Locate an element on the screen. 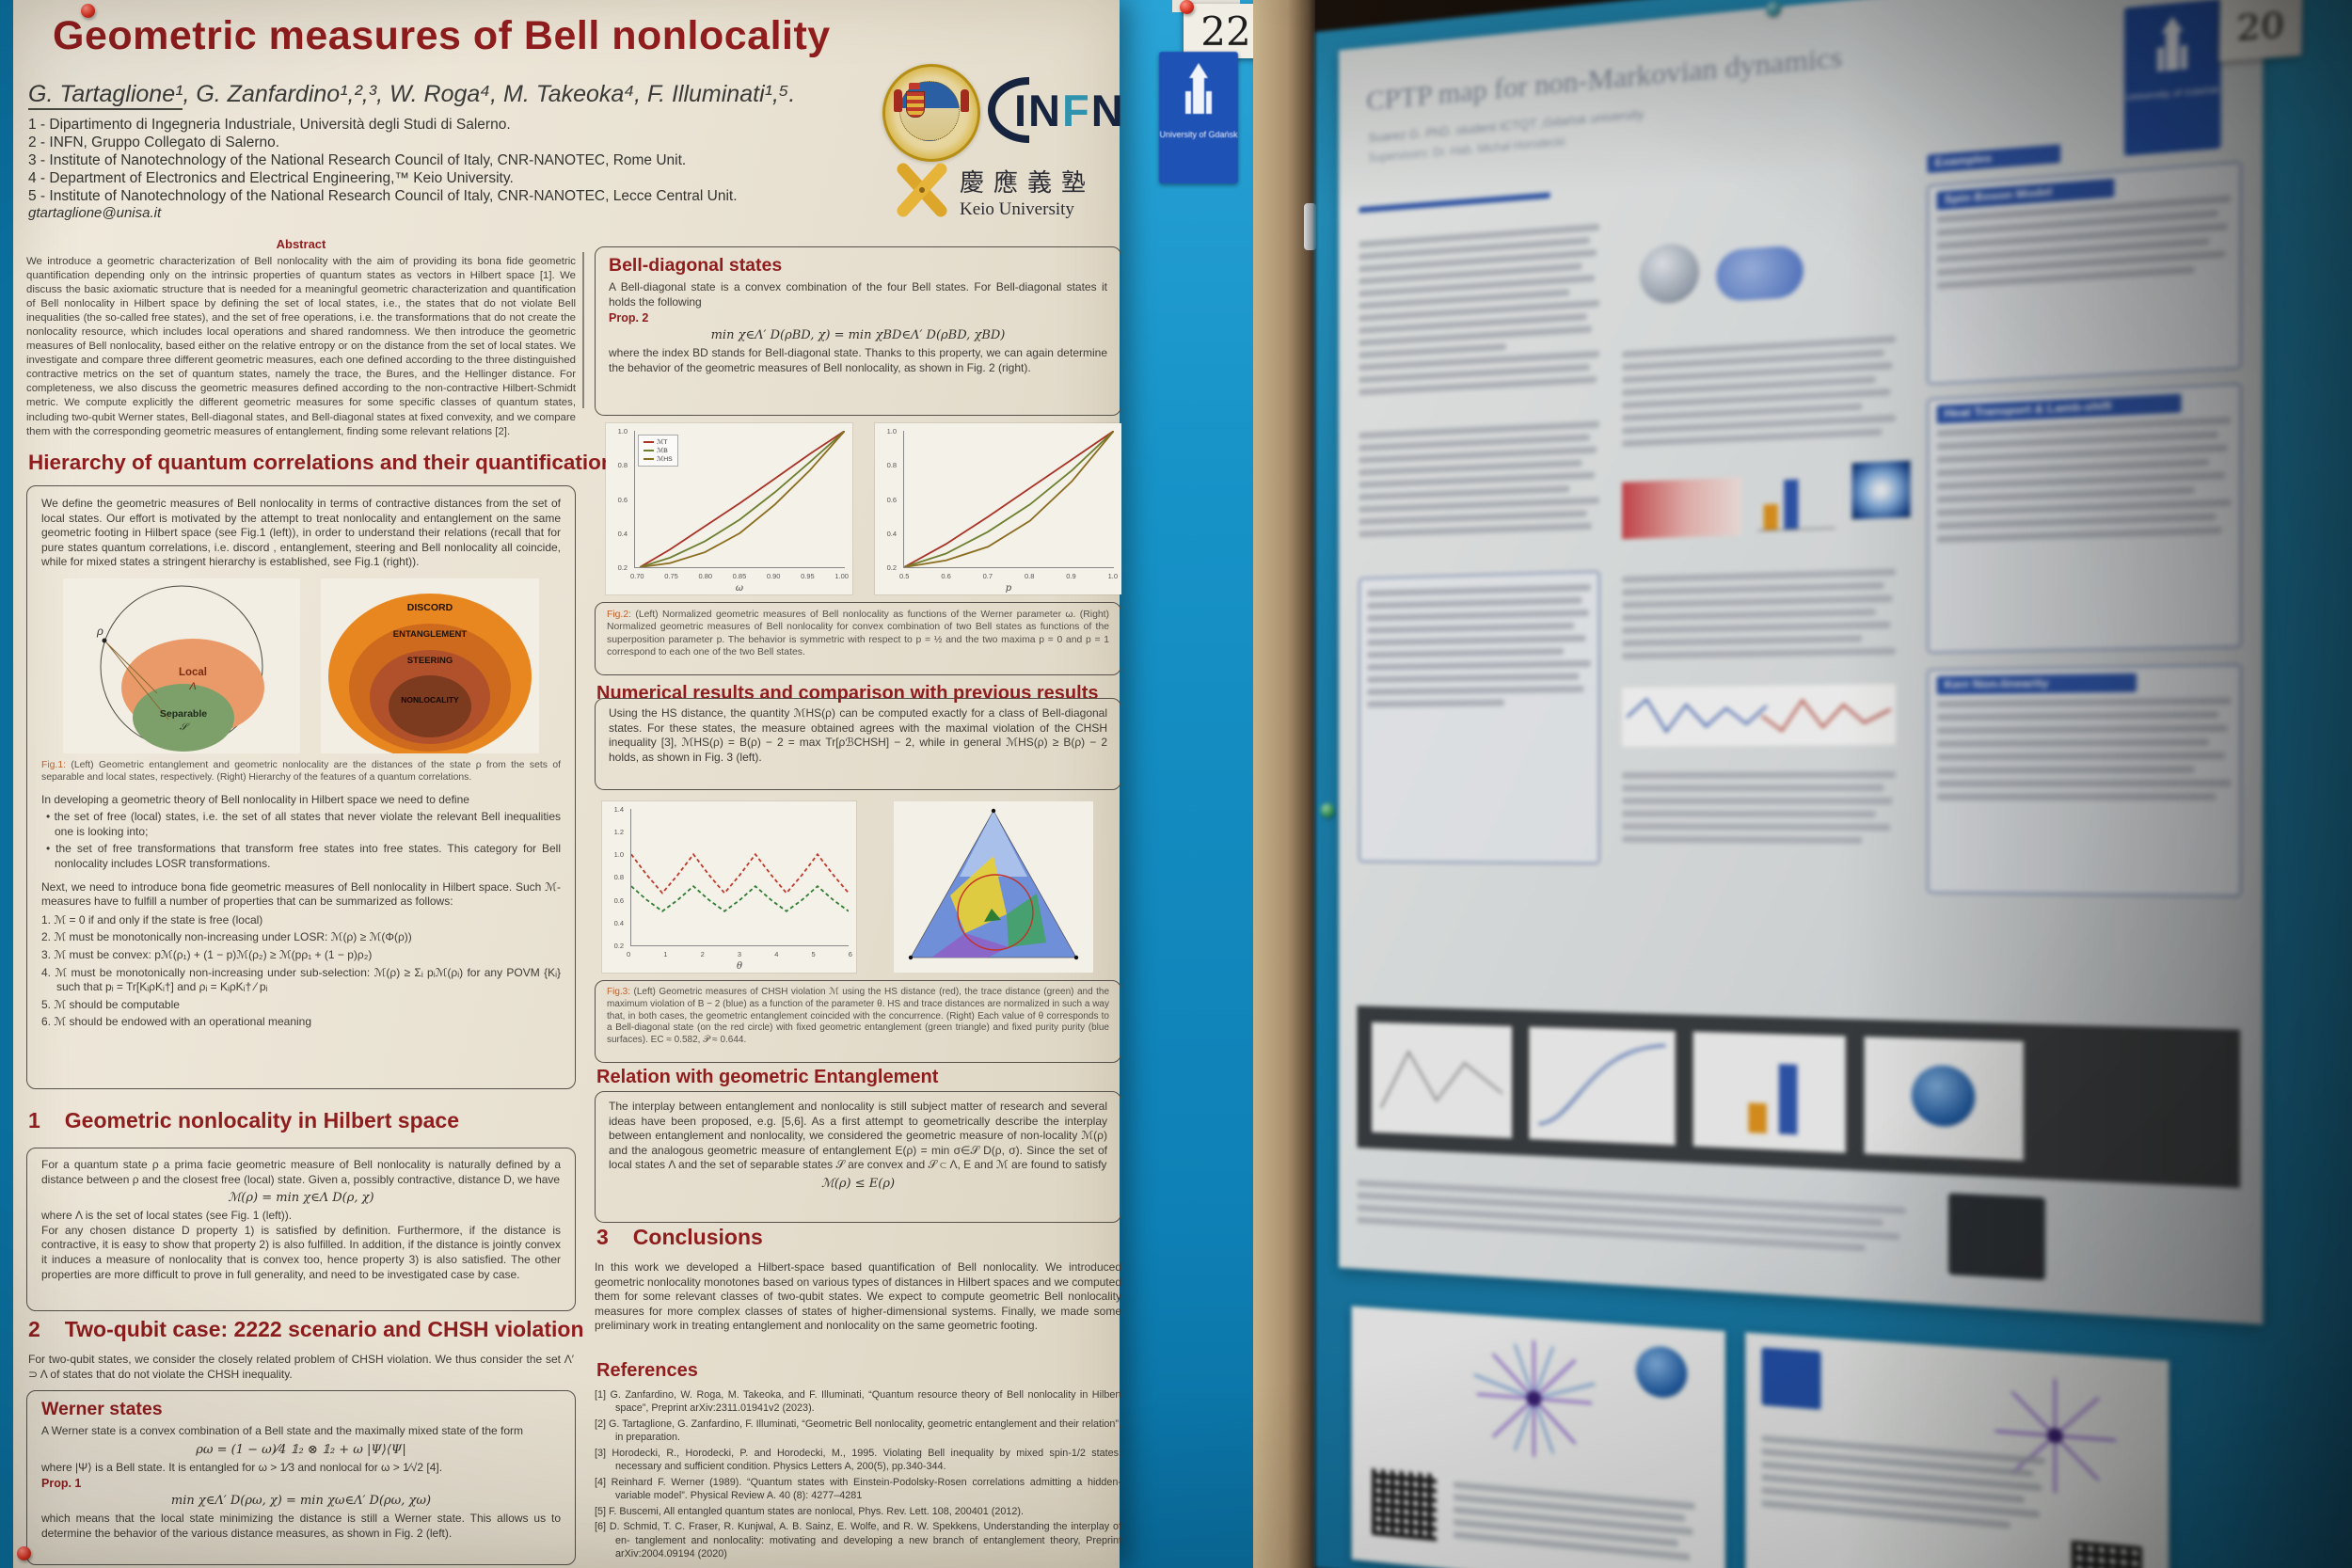  seal-figure-left is located at coordinates (898, 100).